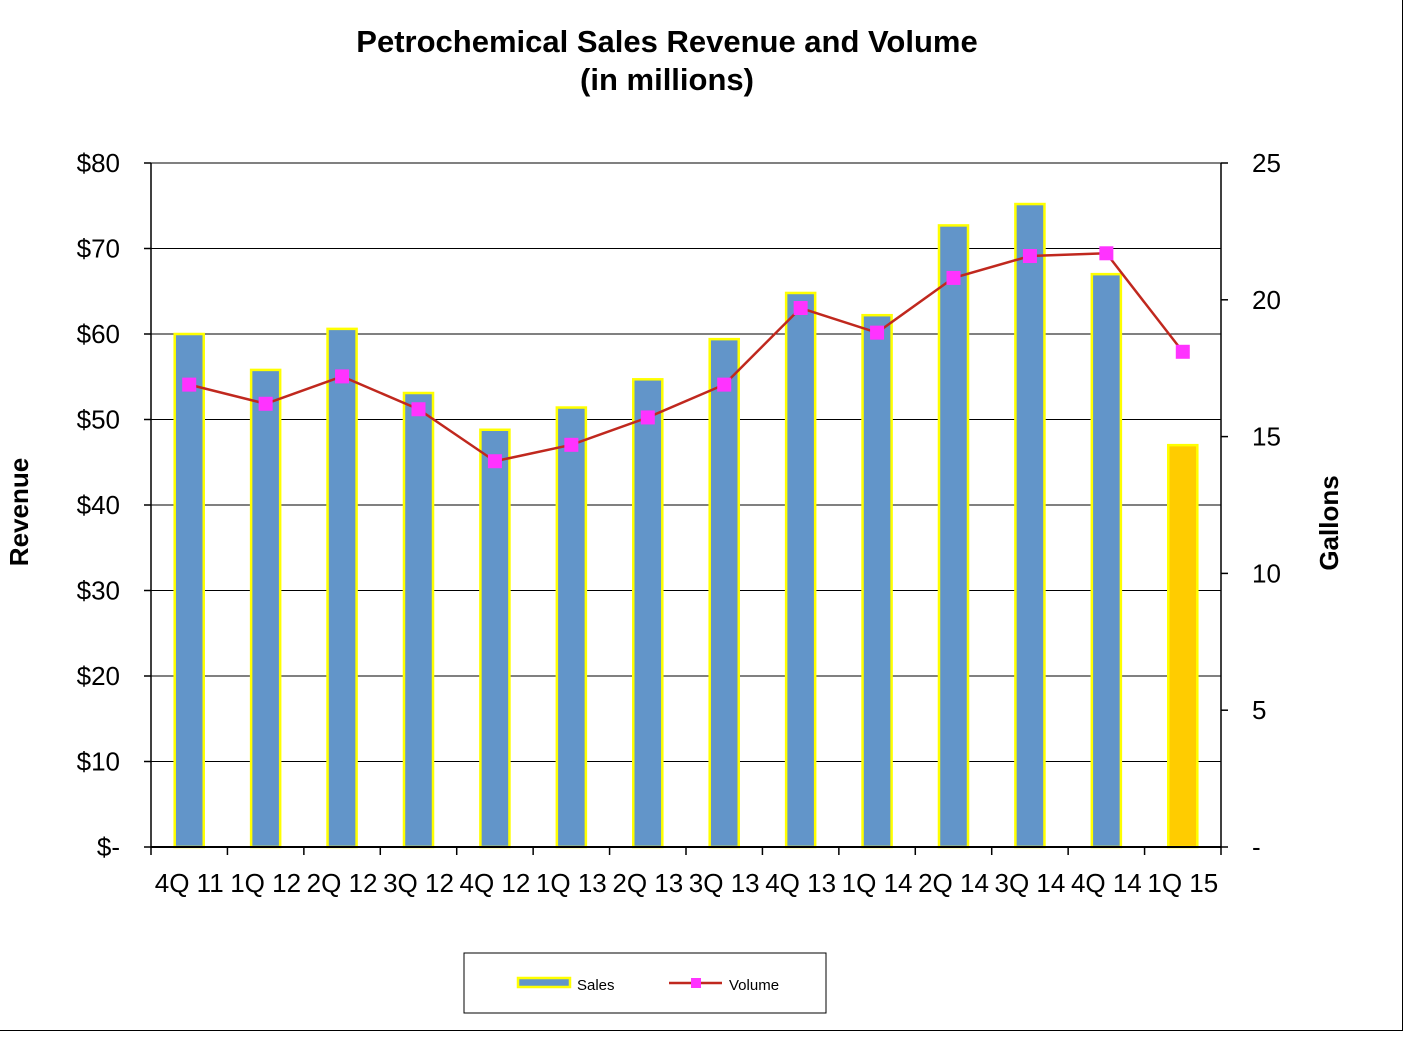  What do you see at coordinates (596, 985) in the screenshot?
I see `legend-label-sales: Sales` at bounding box center [596, 985].